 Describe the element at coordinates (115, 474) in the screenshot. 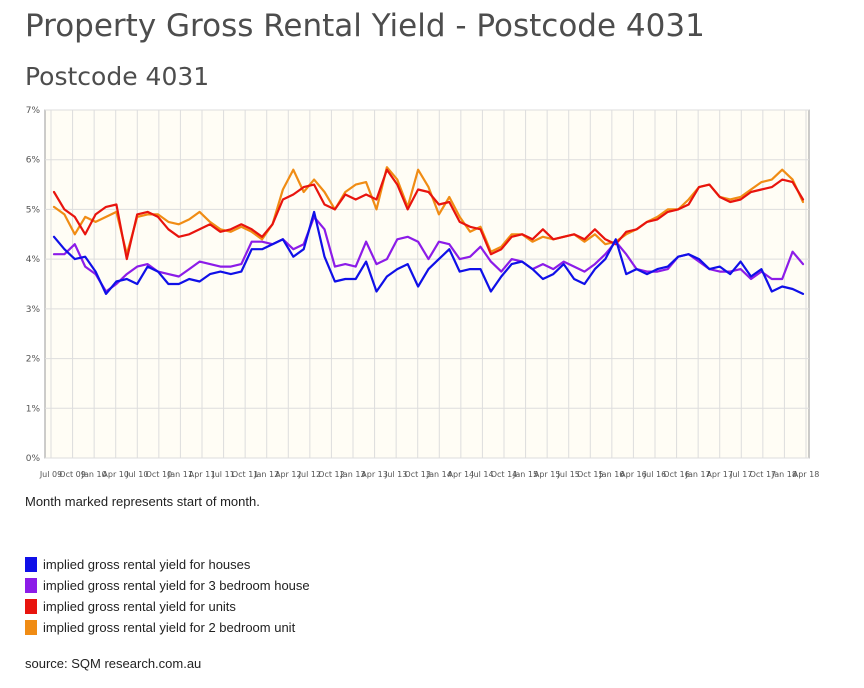

I see `x-tick-label: Apr 10` at that location.